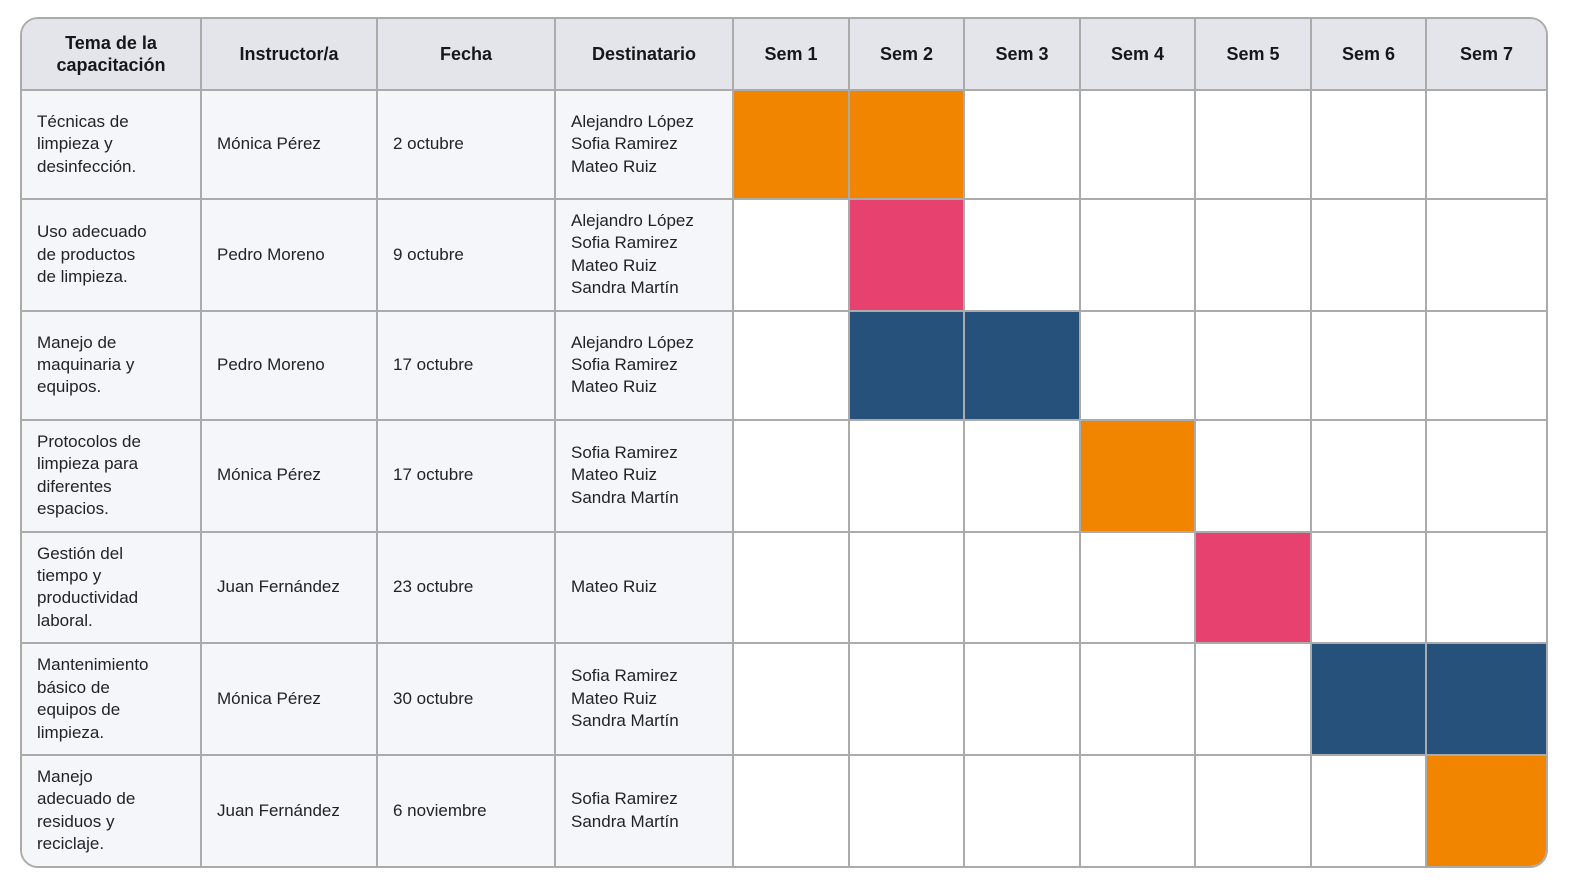 Image resolution: width=1572 pixels, height=883 pixels. Describe the element at coordinates (645, 588) in the screenshot. I see `destinatario-cell: Mateo Ruiz` at that location.